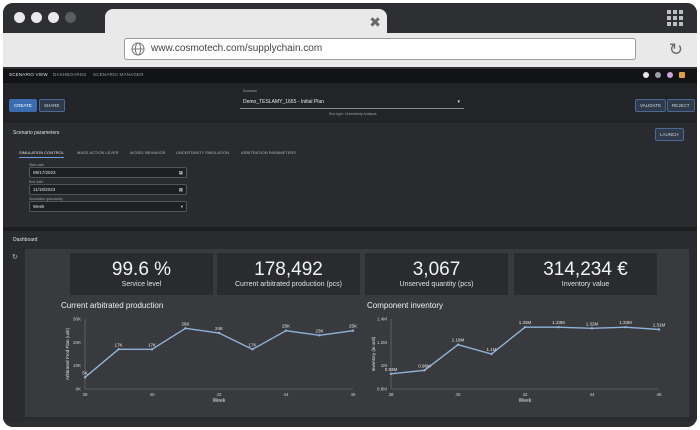 The height and width of the screenshot is (430, 700). Describe the element at coordinates (646, 75) in the screenshot. I see `theme-icon` at that location.